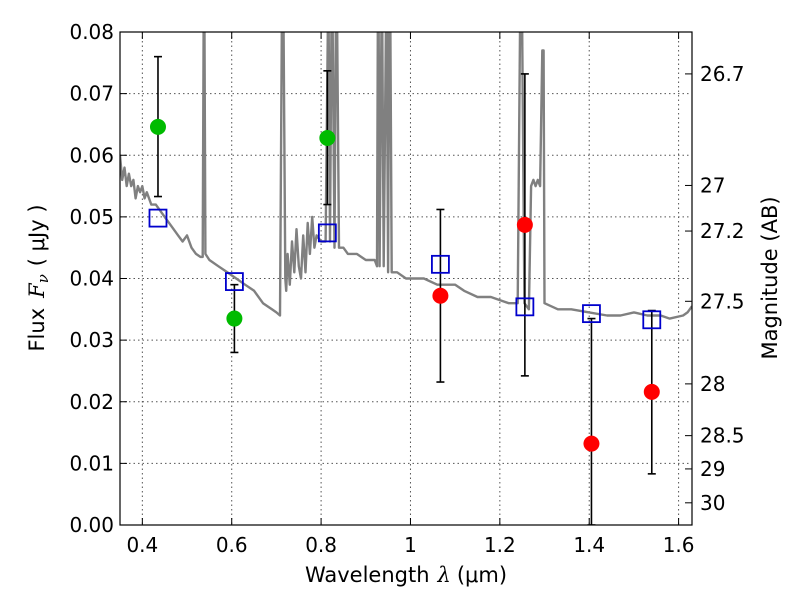 The width and height of the screenshot is (800, 600). What do you see at coordinates (91, 155) in the screenshot?
I see `y-tick-label: 0.06` at bounding box center [91, 155].